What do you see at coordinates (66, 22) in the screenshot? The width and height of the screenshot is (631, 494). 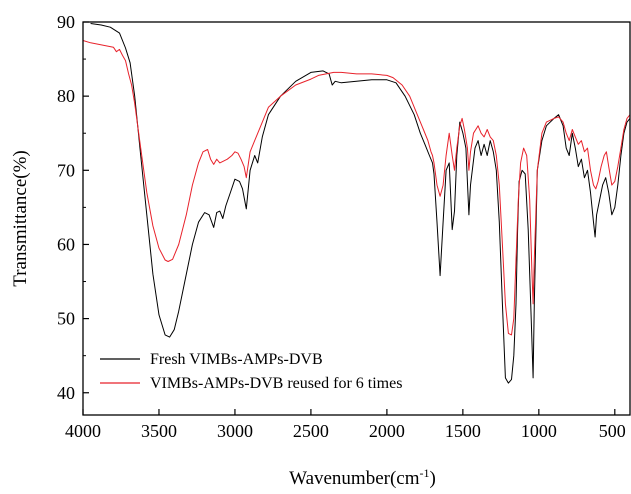 I see `y-tick-label: 90` at bounding box center [66, 22].